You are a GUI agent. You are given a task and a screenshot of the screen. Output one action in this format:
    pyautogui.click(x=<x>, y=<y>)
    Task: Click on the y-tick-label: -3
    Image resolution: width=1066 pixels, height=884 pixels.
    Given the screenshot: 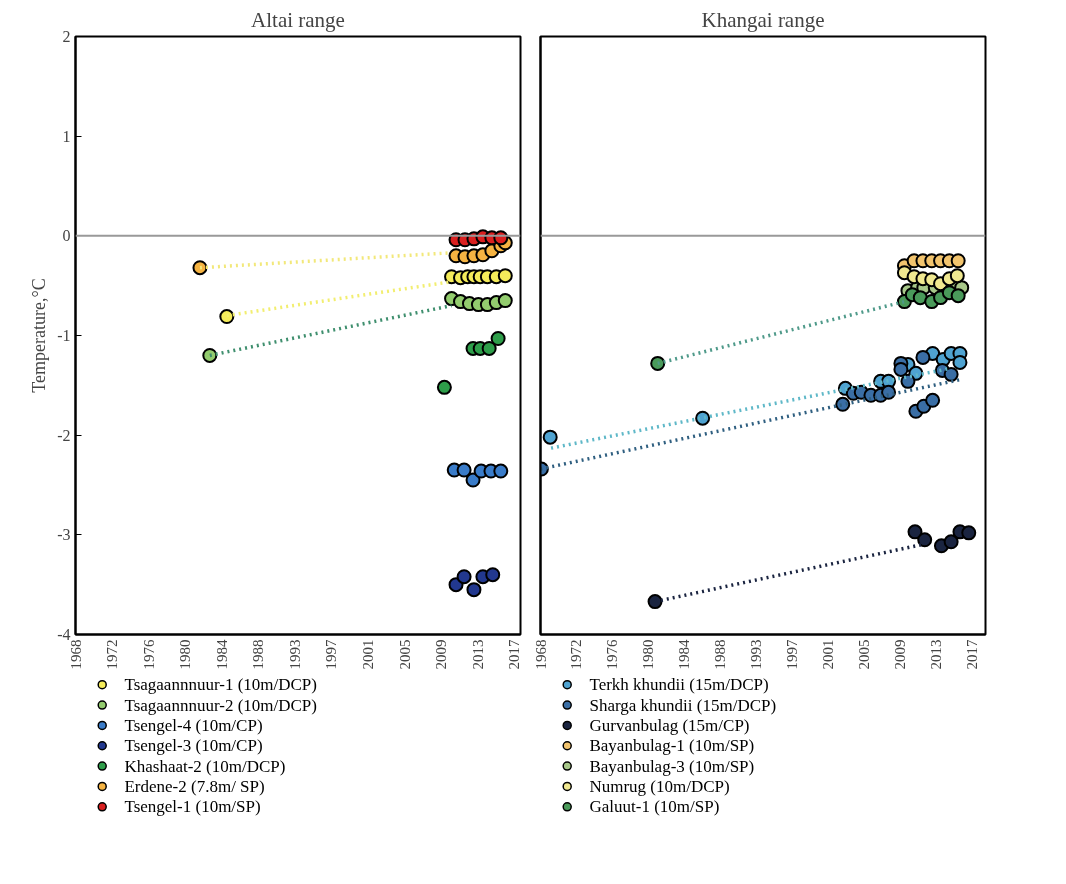 What is the action you would take?
    pyautogui.click(x=64, y=535)
    